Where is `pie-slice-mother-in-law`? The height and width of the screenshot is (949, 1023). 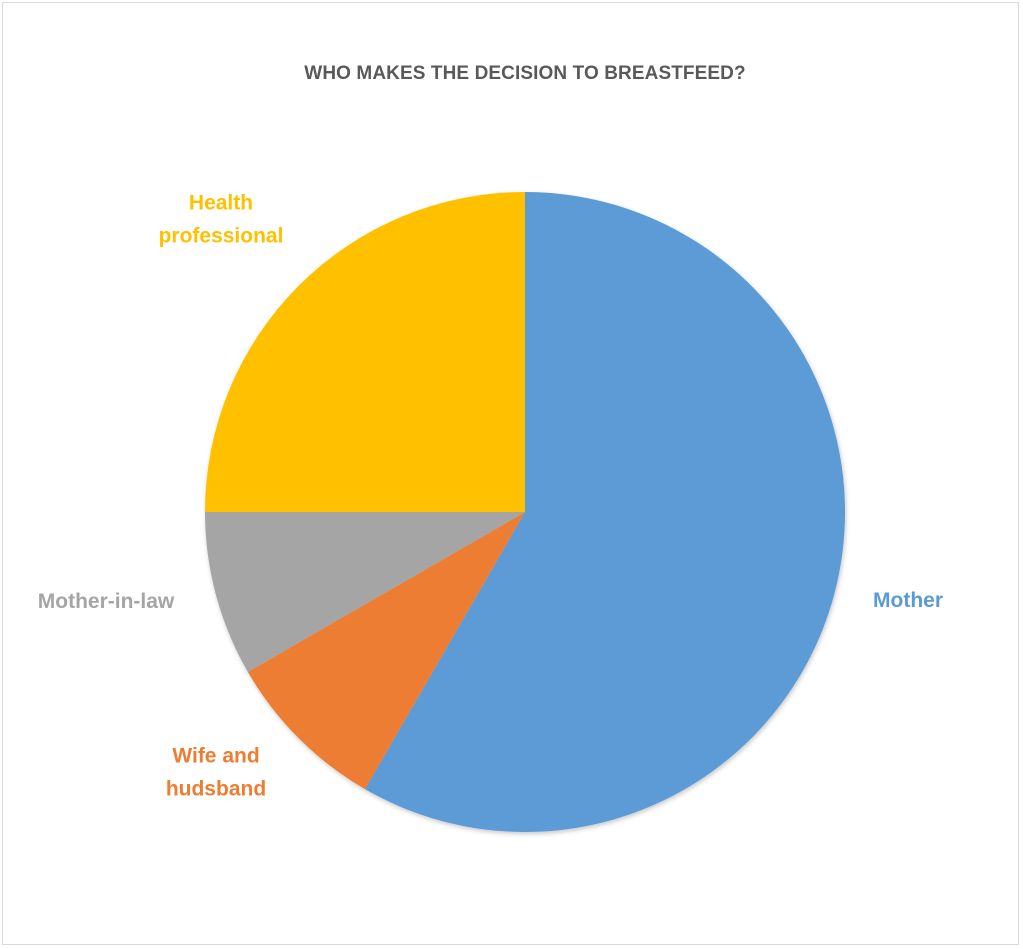
pie-slice-mother-in-law is located at coordinates (365, 592).